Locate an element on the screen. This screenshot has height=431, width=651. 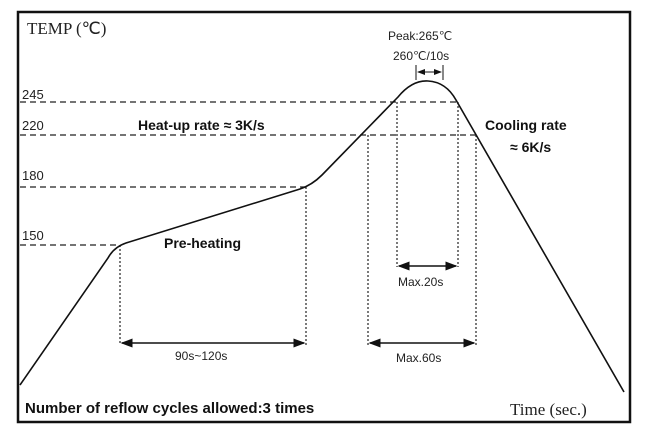
max20-label: Max.20s is located at coordinates (420, 282).